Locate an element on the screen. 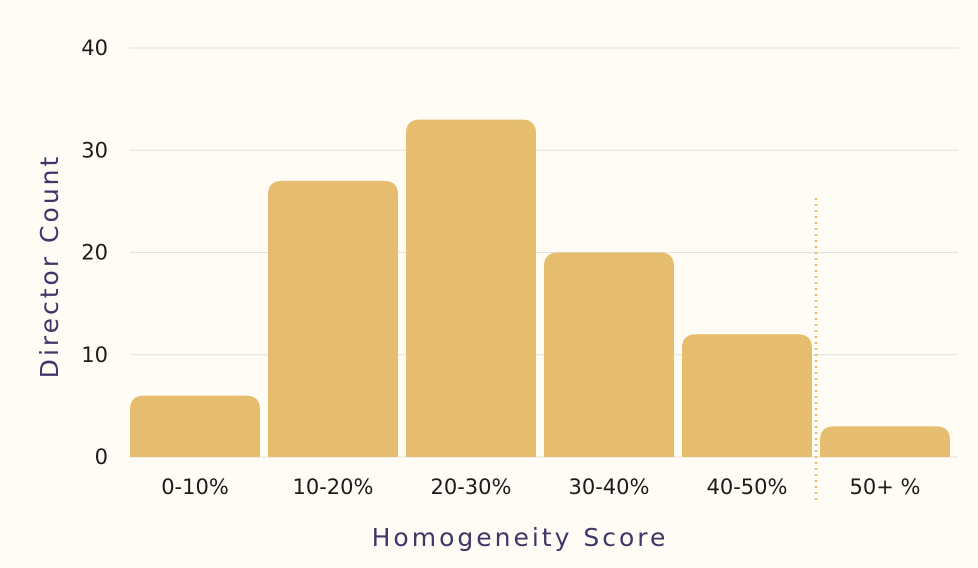  y-tick-label: 0 is located at coordinates (101, 457).